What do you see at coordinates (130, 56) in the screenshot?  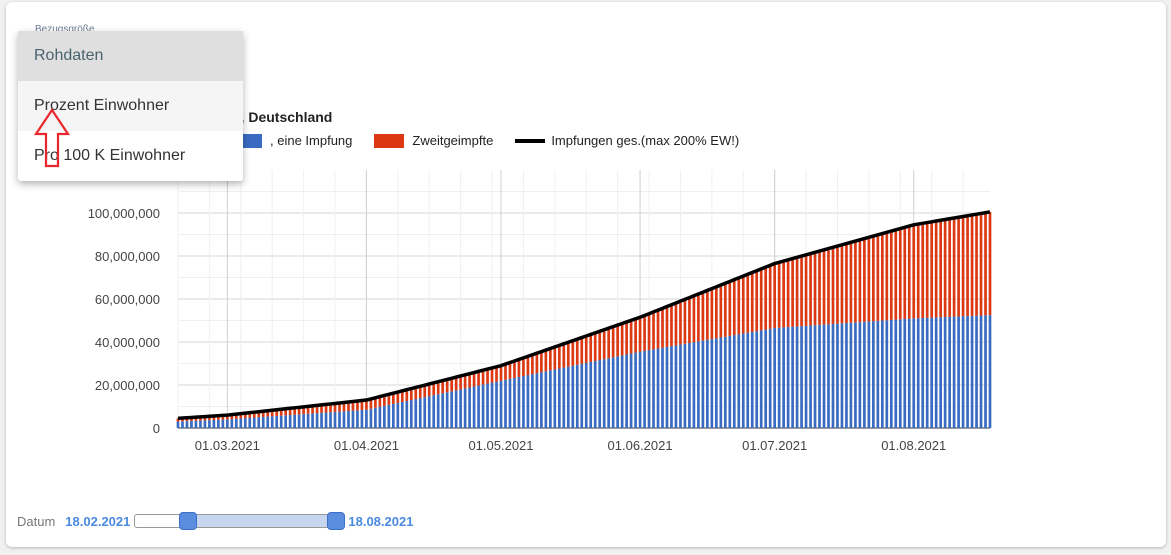 I see `dropdown-option-rohdaten: Rohdaten` at bounding box center [130, 56].